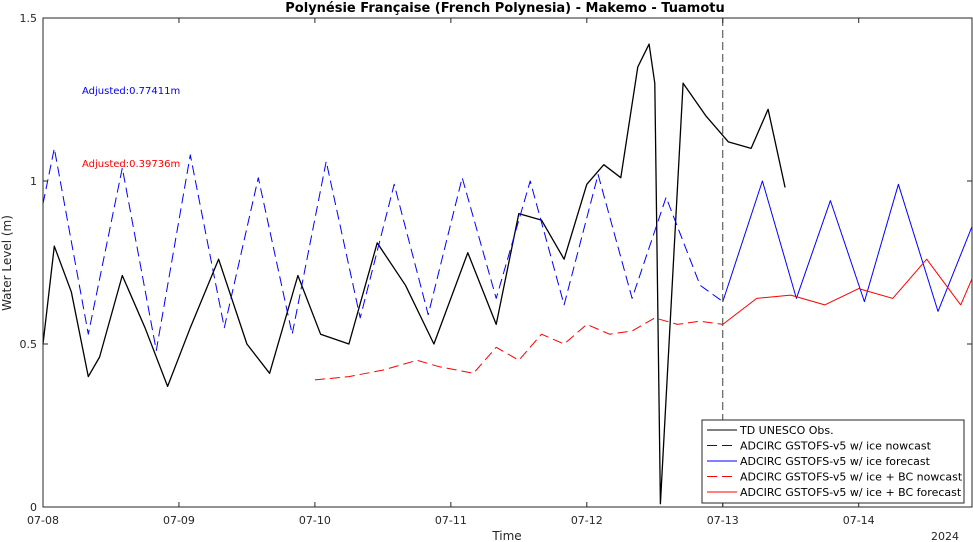  What do you see at coordinates (451, 520) in the screenshot?
I see `x-tick-label: 07-11` at bounding box center [451, 520].